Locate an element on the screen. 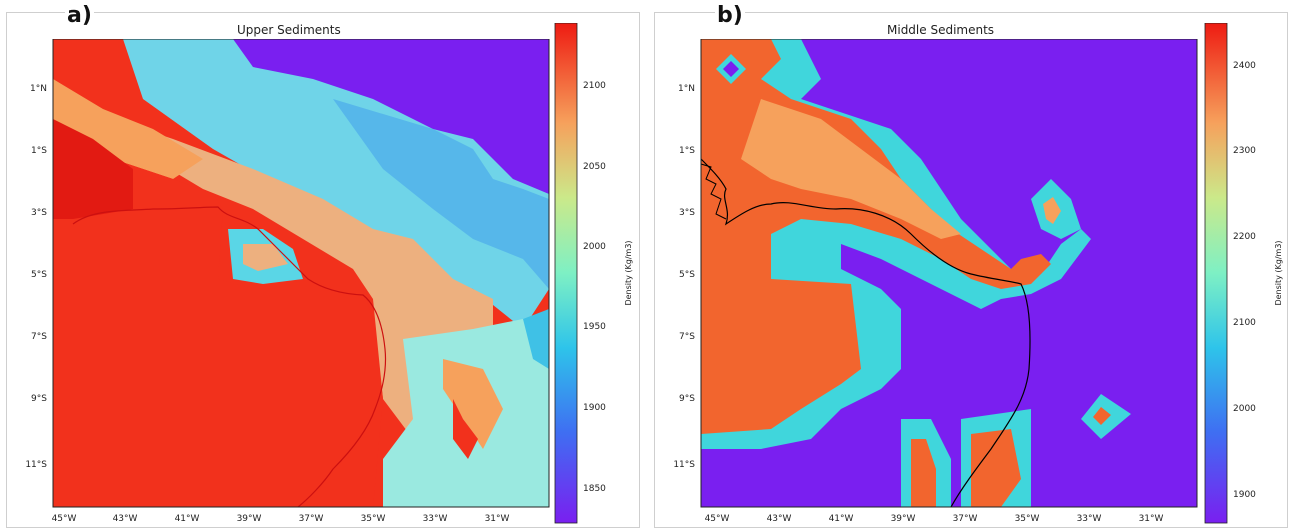  panel-letter: b) is located at coordinates (730, 15).